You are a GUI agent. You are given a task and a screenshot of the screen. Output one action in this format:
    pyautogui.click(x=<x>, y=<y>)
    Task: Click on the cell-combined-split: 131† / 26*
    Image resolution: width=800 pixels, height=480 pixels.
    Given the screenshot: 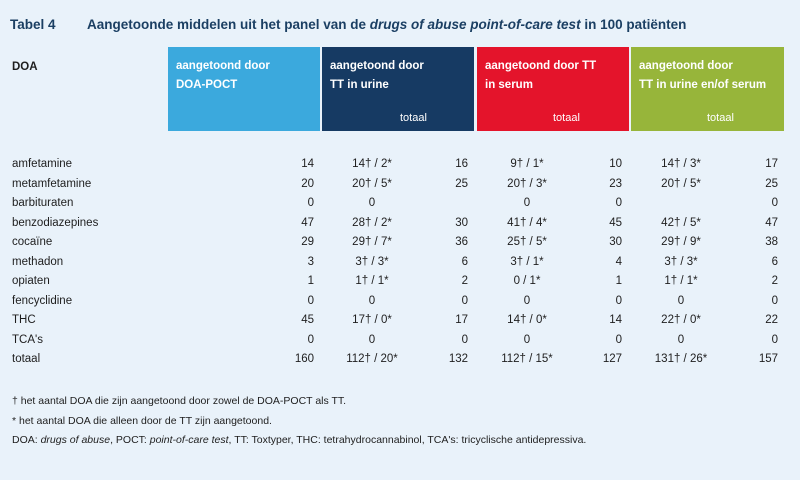 What is the action you would take?
    pyautogui.click(x=681, y=359)
    